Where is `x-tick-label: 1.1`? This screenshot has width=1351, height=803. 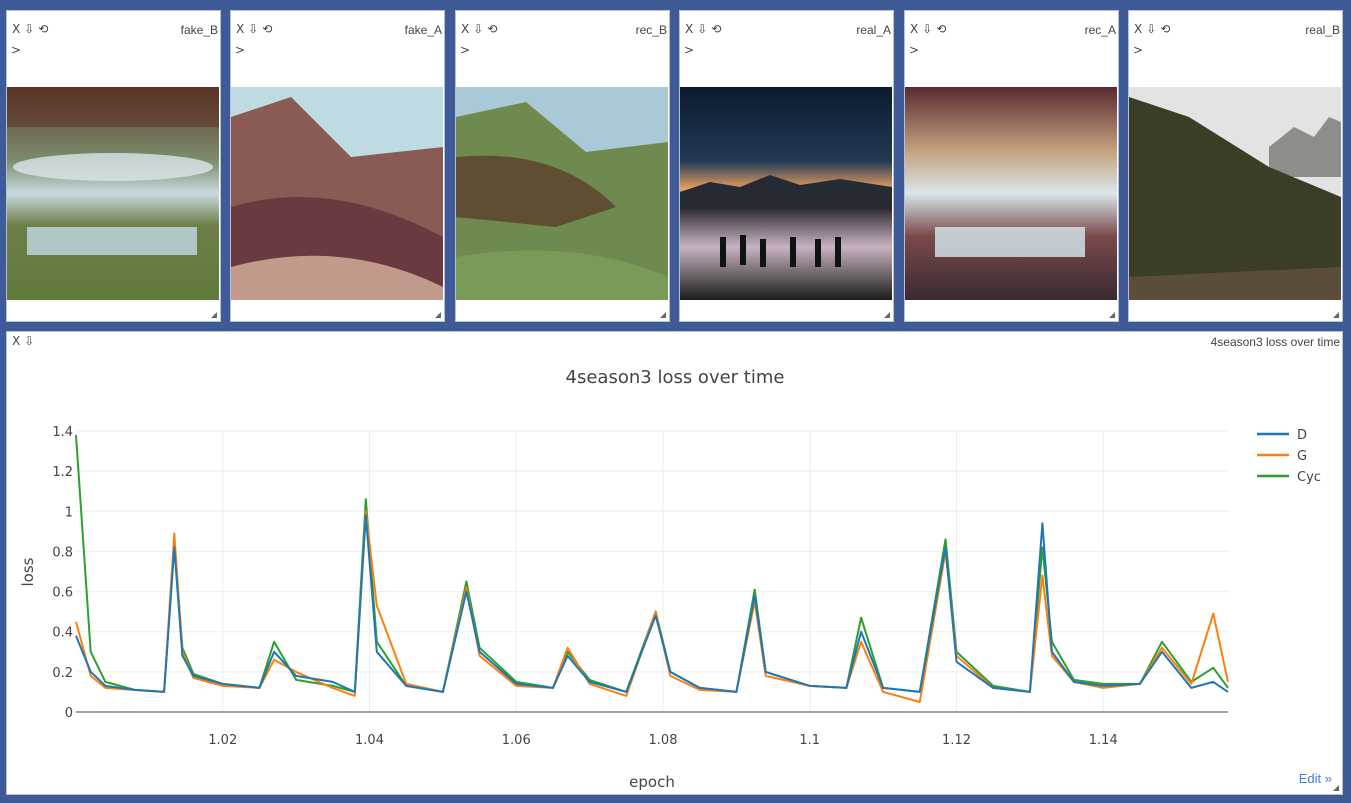
x-tick-label: 1.1 is located at coordinates (809, 740).